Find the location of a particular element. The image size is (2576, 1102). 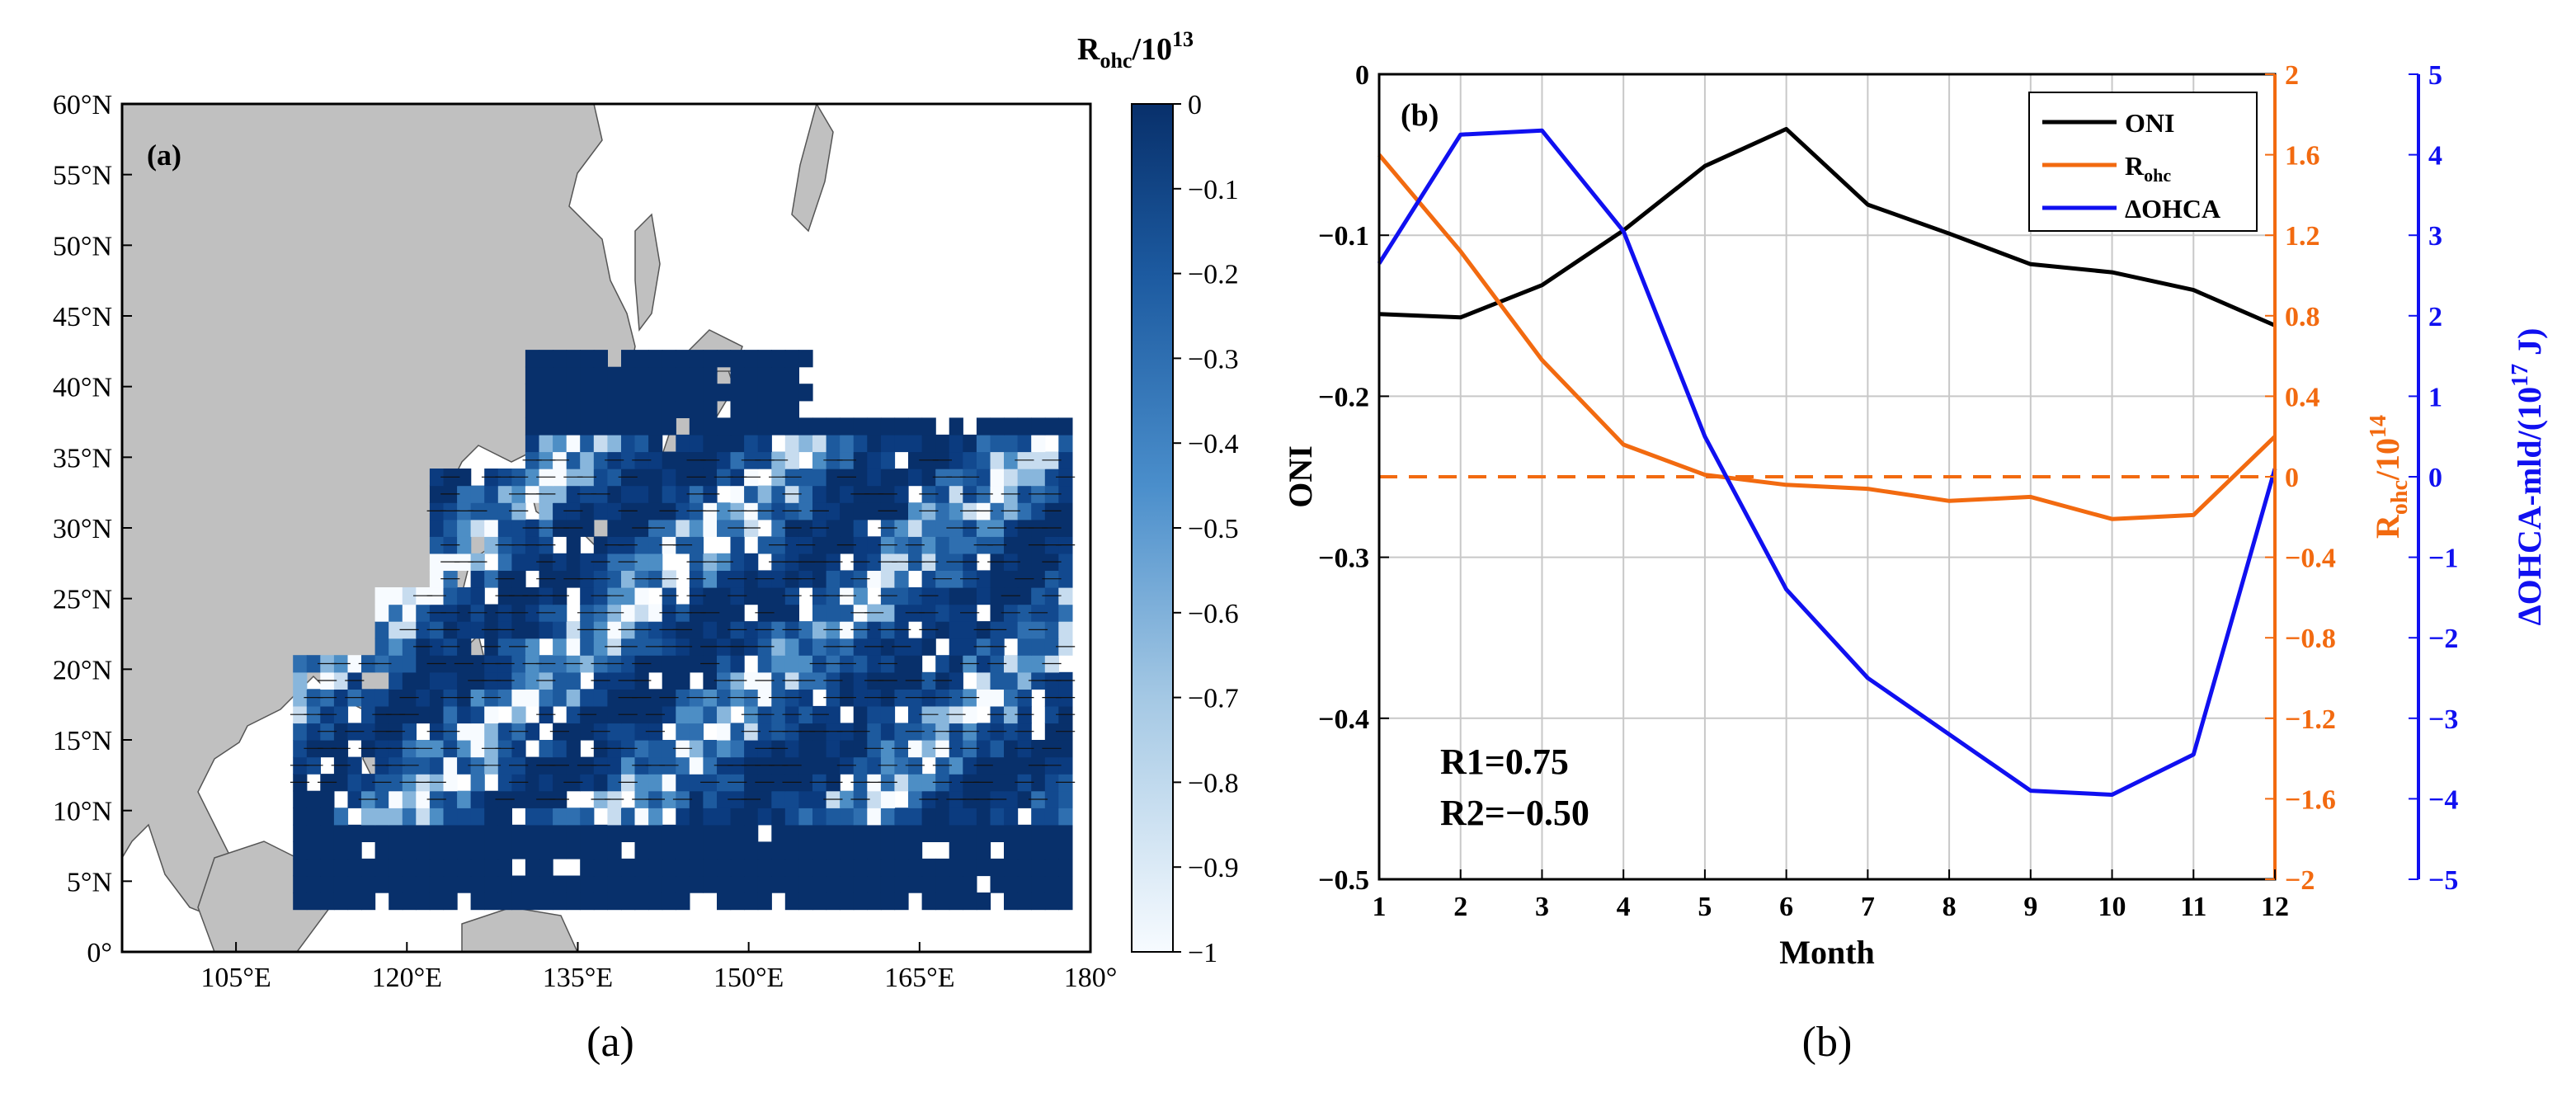

x-axis-label: Month is located at coordinates (1827, 953).